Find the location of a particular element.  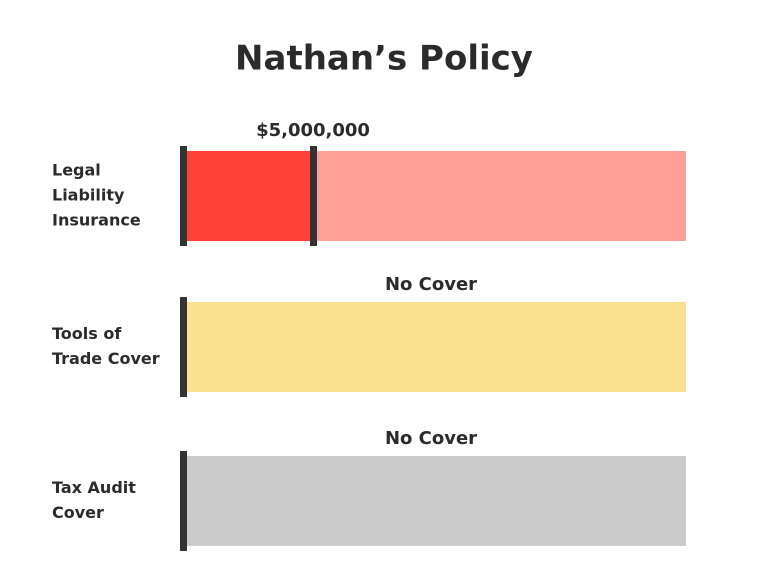

row-label: Tax Audit is located at coordinates (94, 487).